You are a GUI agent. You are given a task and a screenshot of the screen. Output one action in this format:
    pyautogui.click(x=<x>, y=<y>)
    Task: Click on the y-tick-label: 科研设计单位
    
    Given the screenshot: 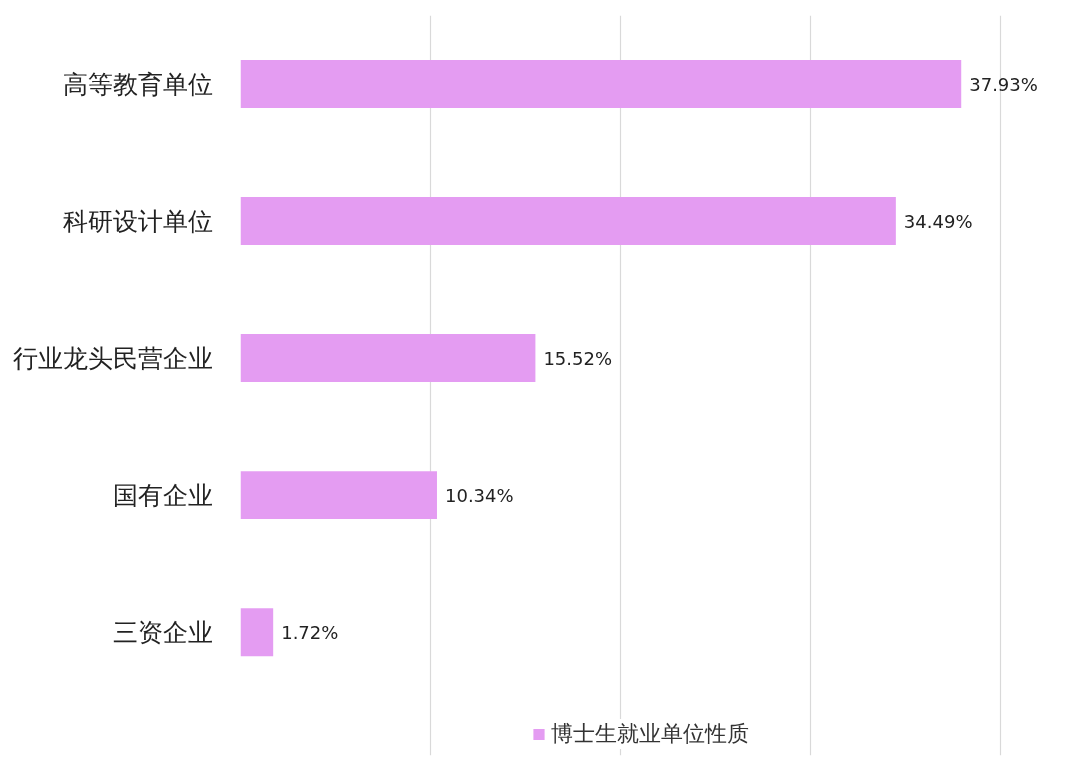 What is the action you would take?
    pyautogui.click(x=137, y=221)
    